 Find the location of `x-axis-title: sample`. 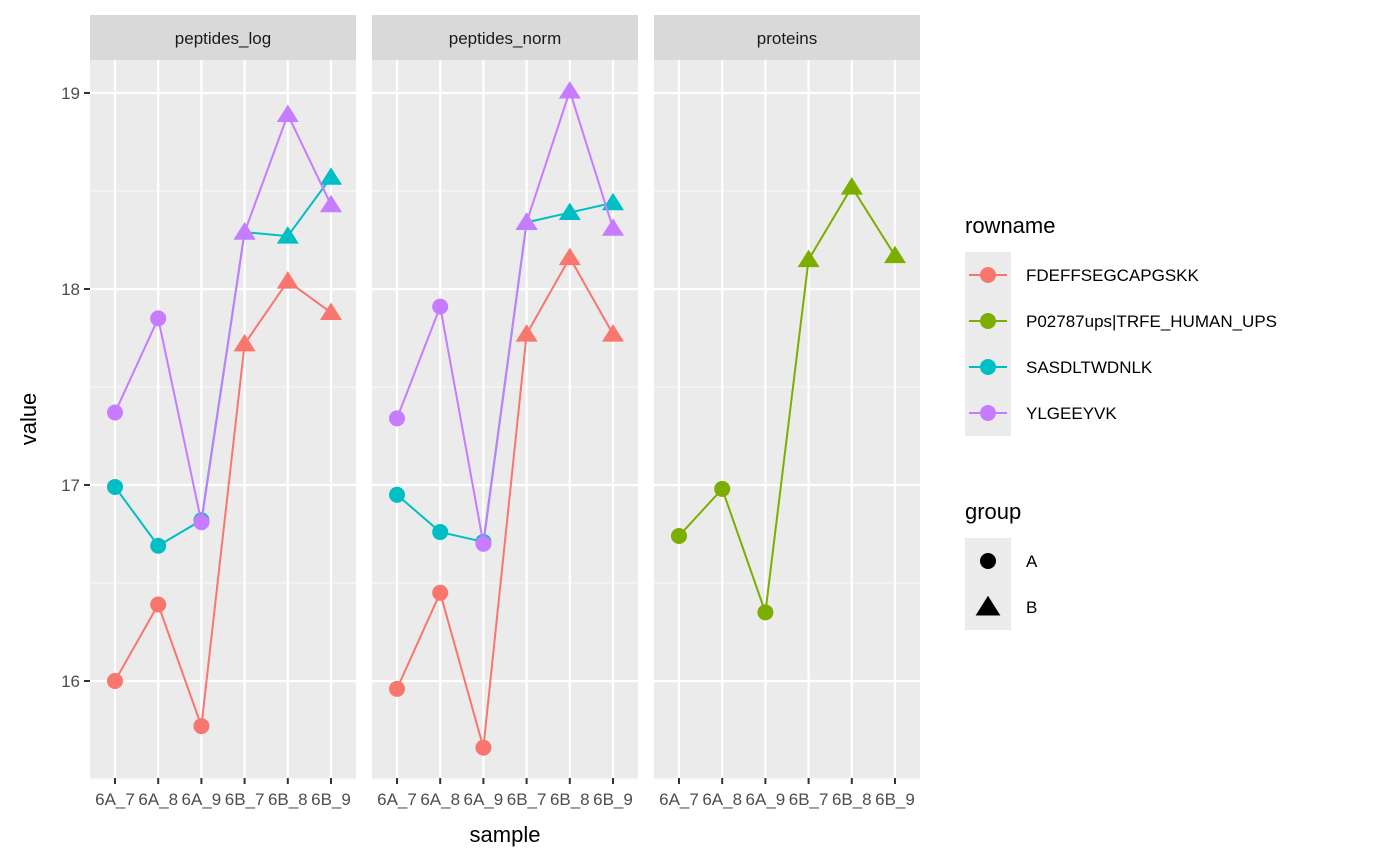

x-axis-title: sample is located at coordinates (505, 834).